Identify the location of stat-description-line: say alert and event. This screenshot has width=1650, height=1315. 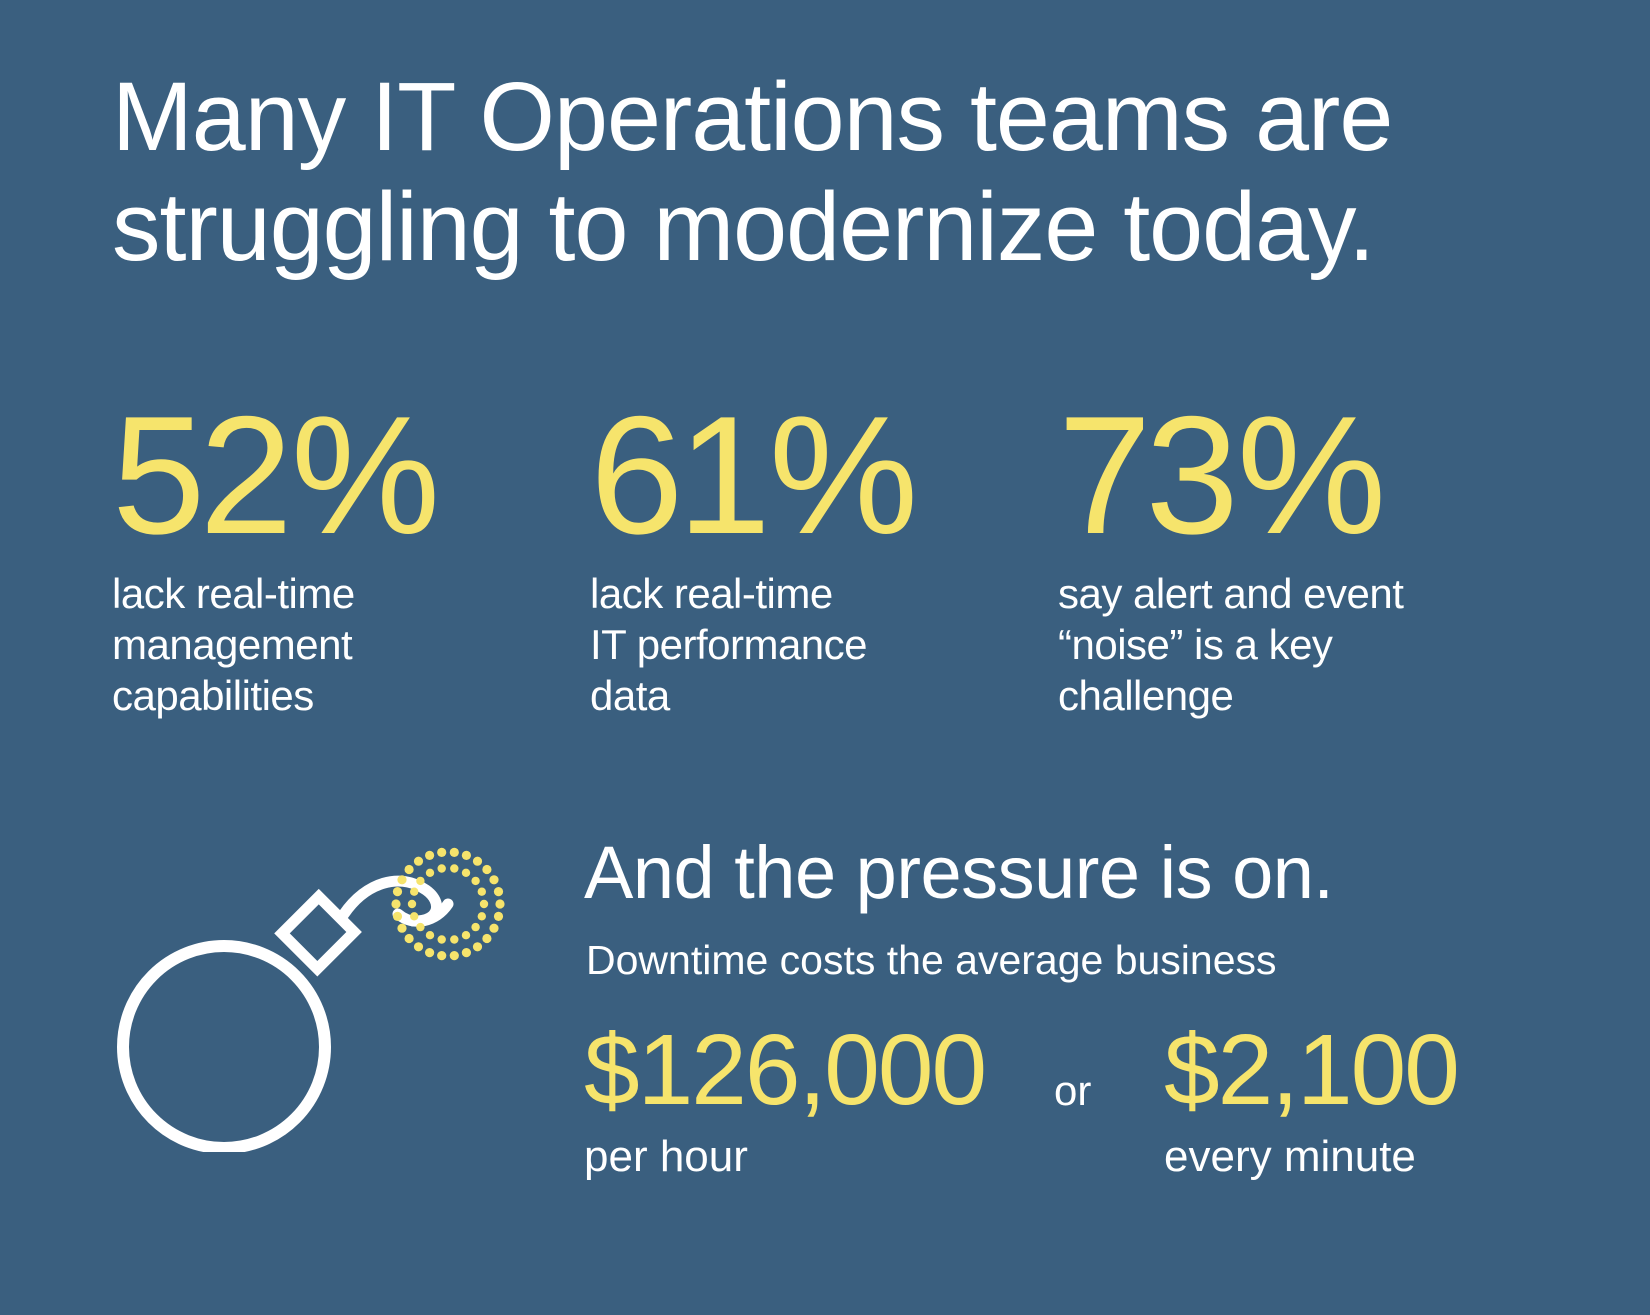
(1231, 593).